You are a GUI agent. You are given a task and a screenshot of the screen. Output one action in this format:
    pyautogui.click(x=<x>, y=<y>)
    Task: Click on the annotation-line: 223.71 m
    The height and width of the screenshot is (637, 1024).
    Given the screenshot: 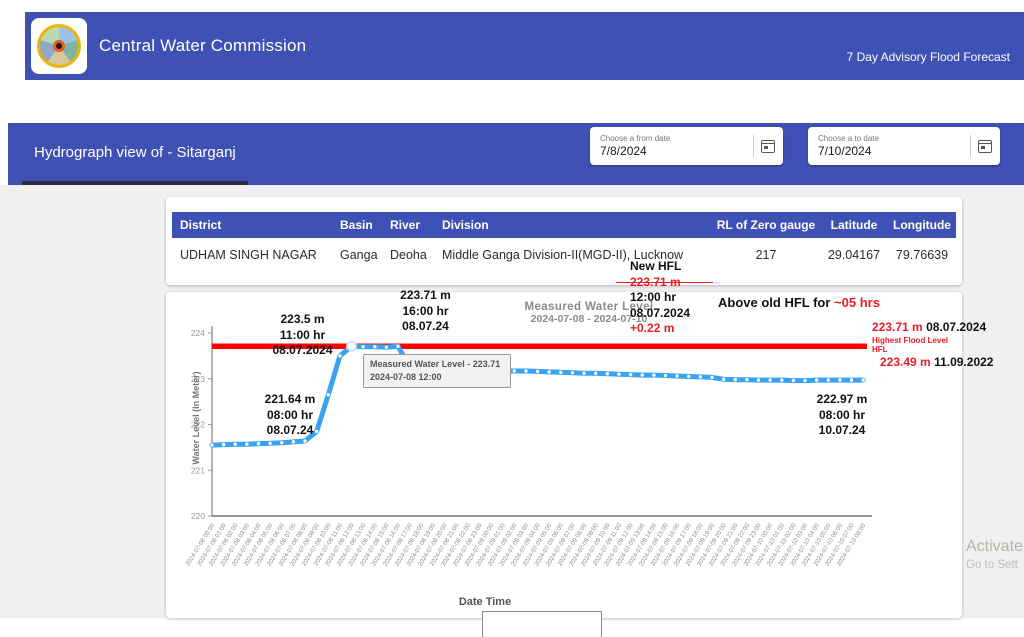 What is the action you would take?
    pyautogui.click(x=425, y=295)
    